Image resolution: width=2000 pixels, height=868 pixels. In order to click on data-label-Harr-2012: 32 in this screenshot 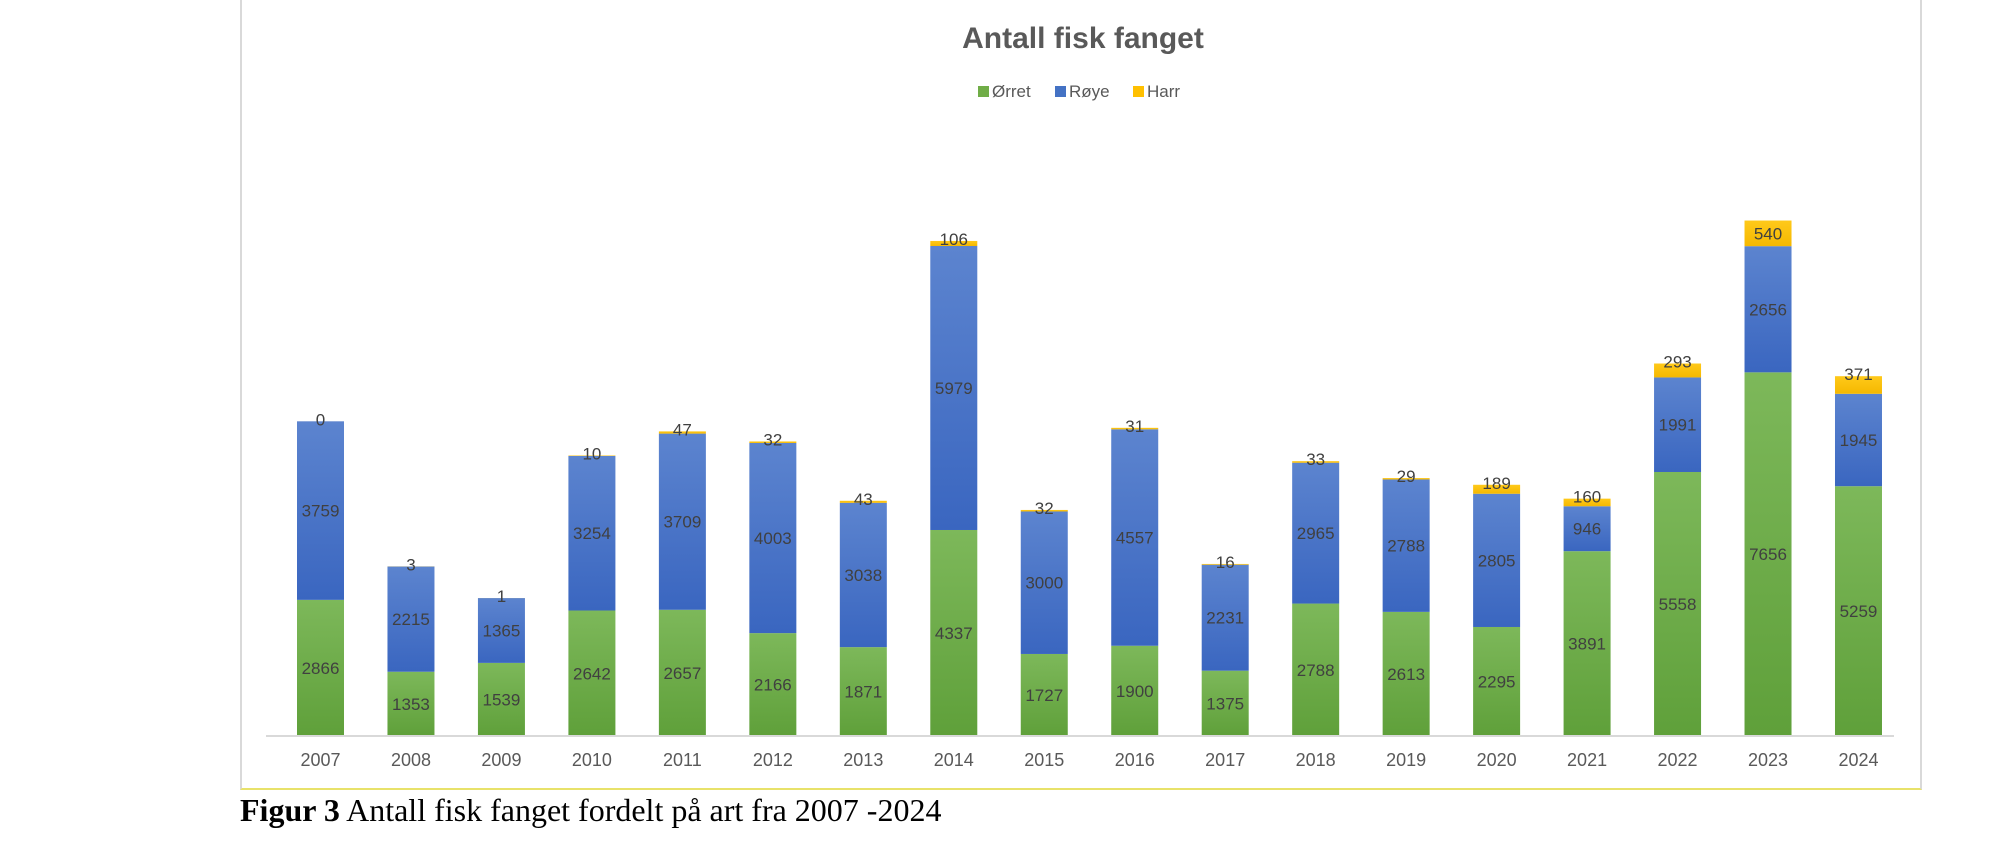, I will do `click(772, 439)`.